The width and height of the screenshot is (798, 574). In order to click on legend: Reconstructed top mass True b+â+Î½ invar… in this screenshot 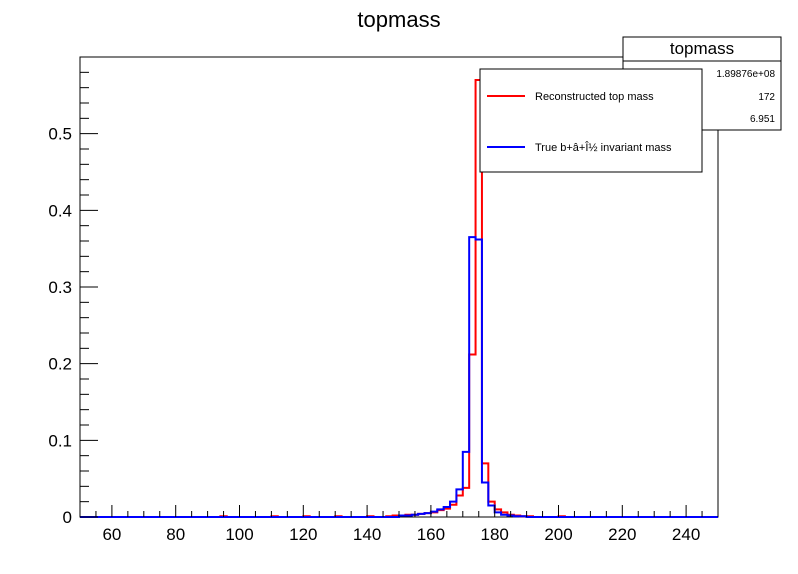, I will do `click(591, 120)`.